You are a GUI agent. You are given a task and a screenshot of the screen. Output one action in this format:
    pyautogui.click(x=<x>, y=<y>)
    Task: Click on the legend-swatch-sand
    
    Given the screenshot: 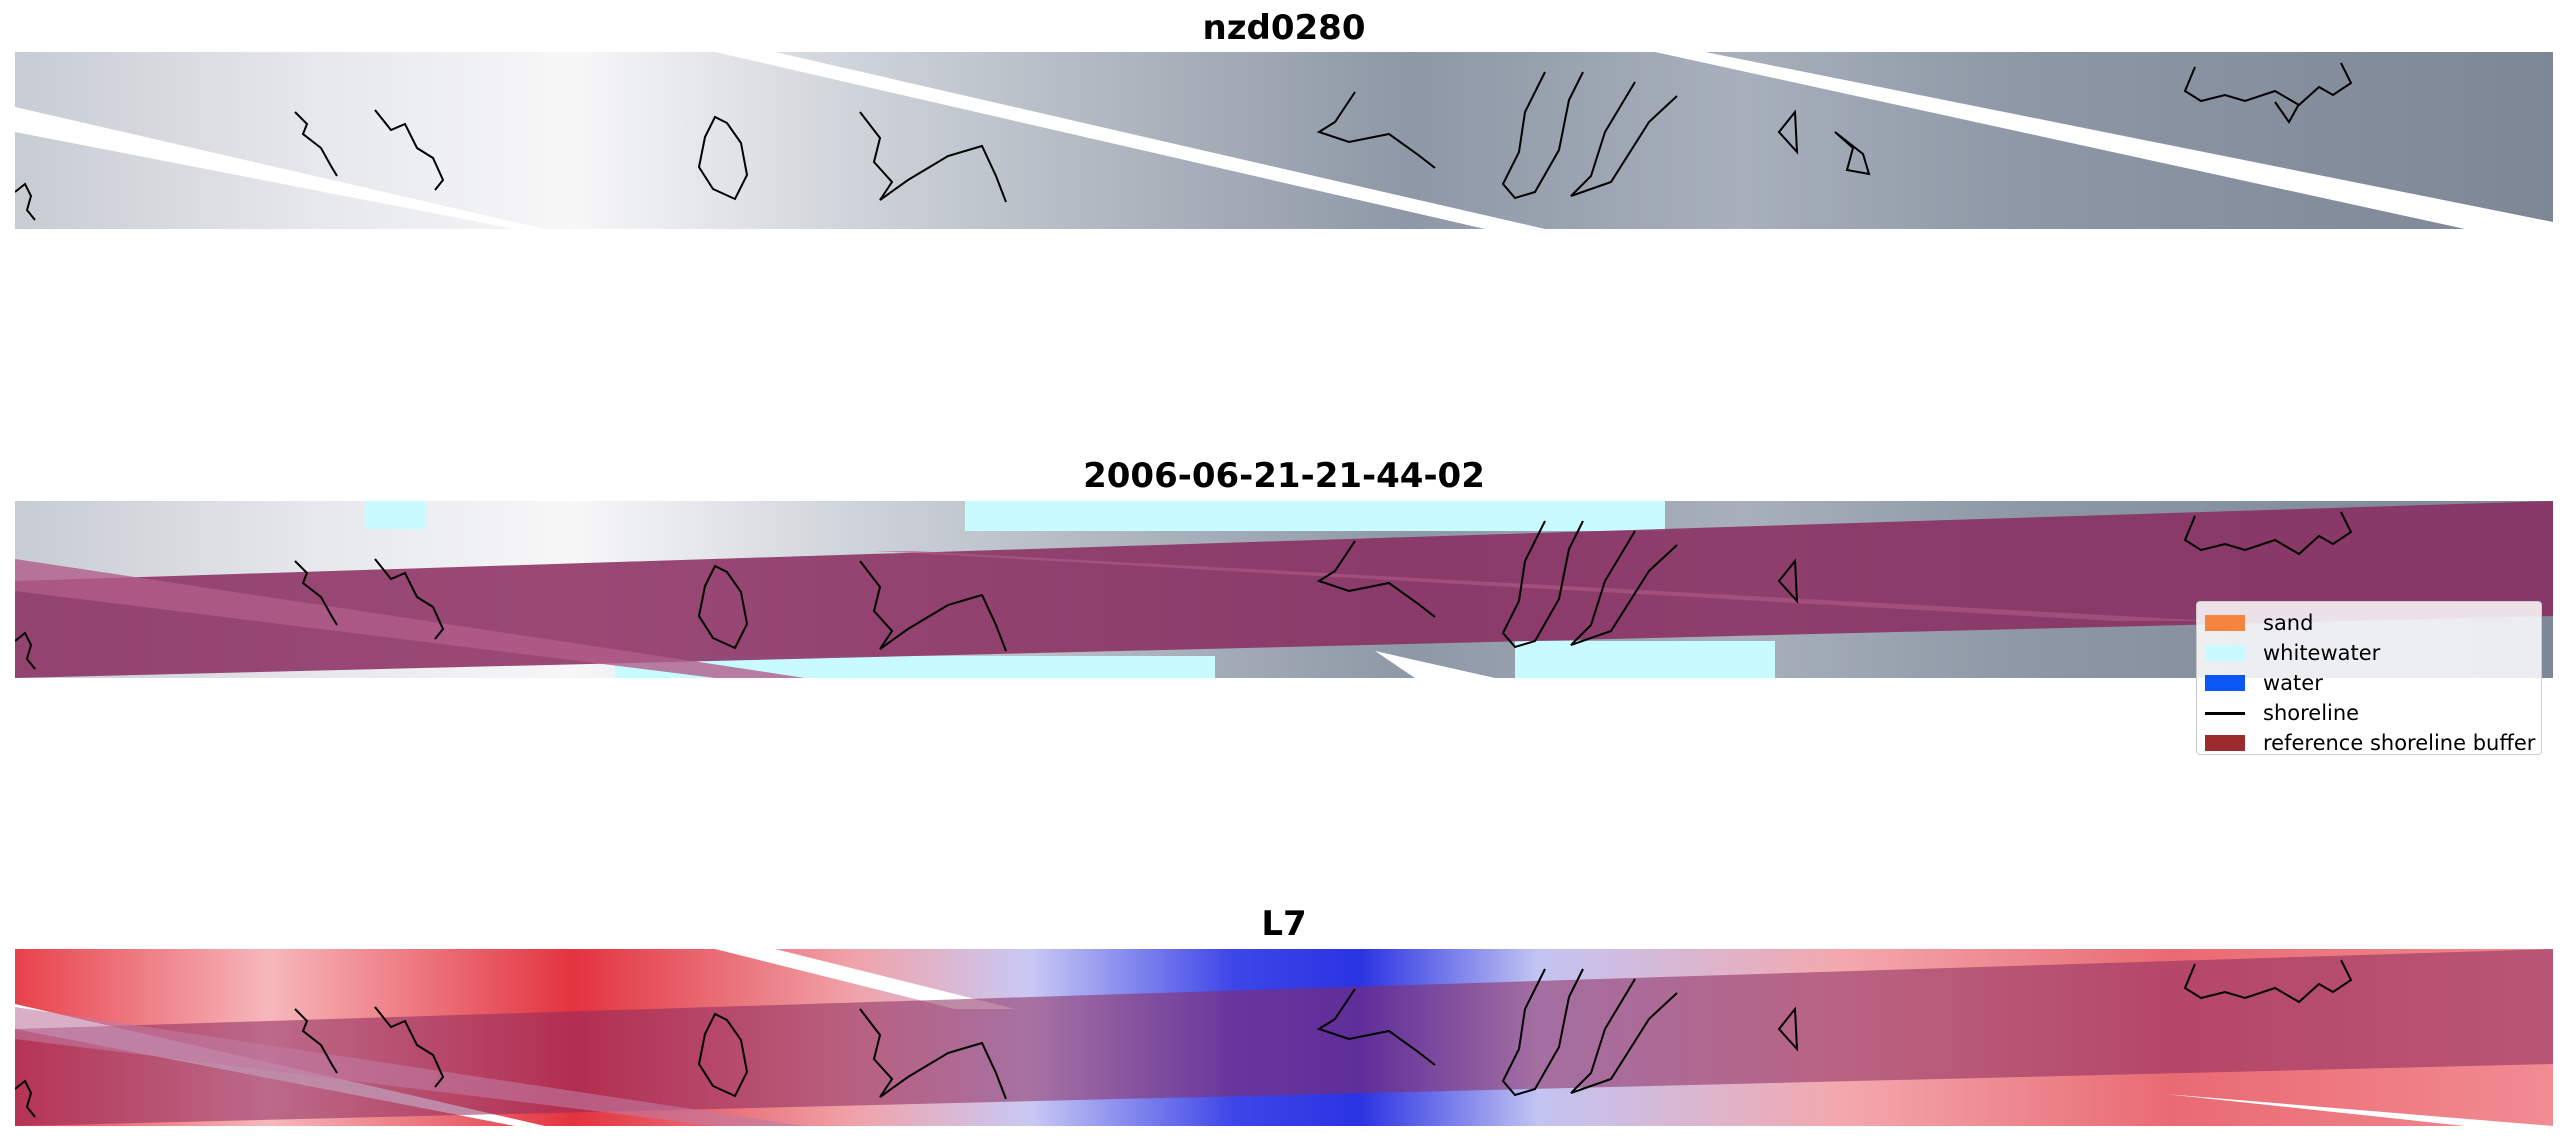 What is the action you would take?
    pyautogui.click(x=2225, y=623)
    